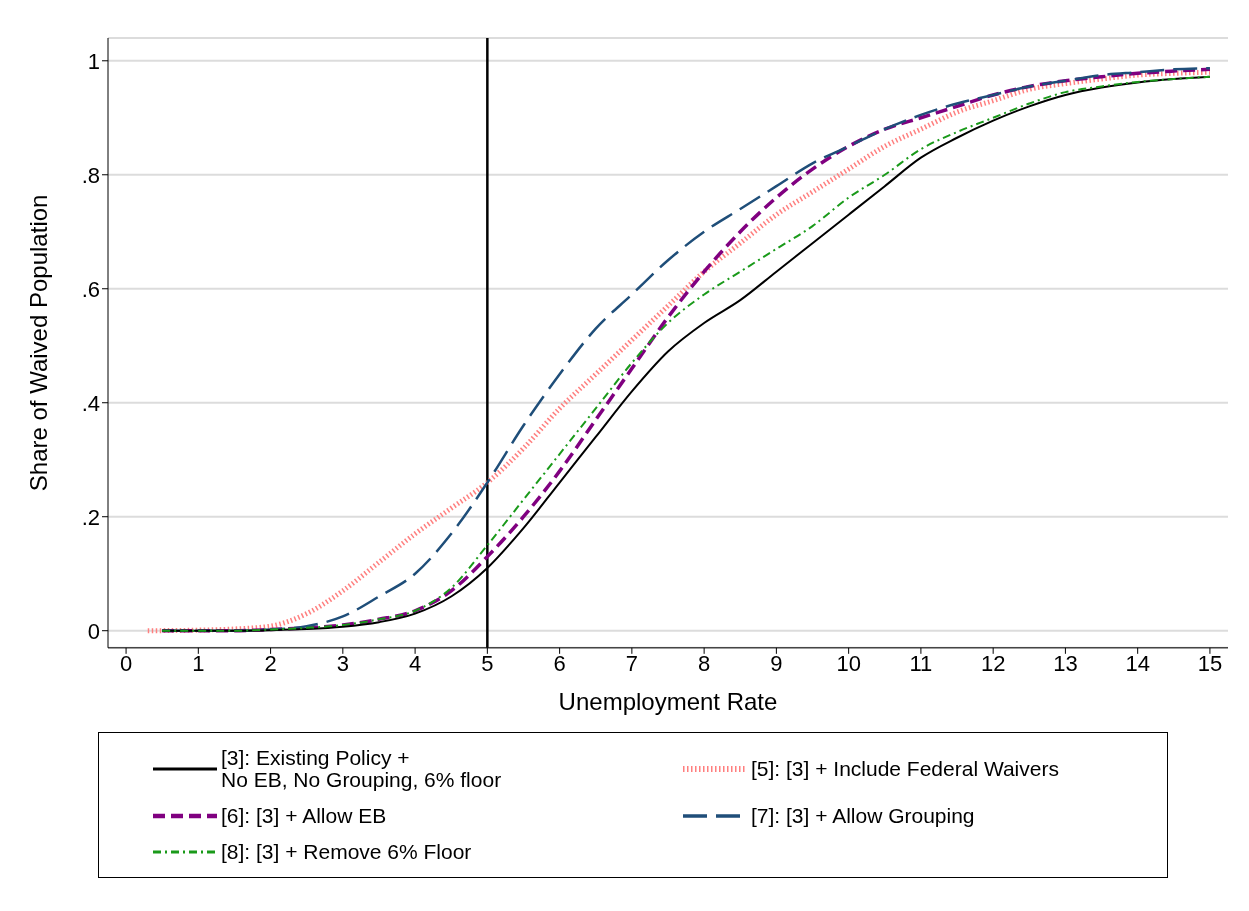  What do you see at coordinates (90, 289) in the screenshot?
I see `y-tick-label: .6` at bounding box center [90, 289].